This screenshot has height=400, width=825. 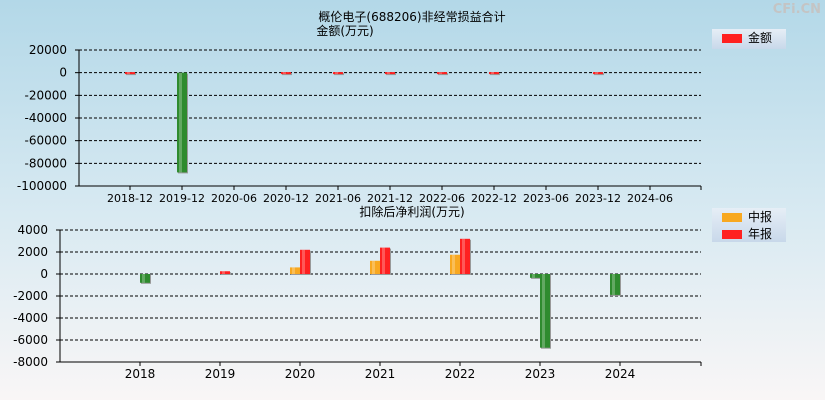 I want to click on x-tick-label: 2021-06, so click(x=338, y=198).